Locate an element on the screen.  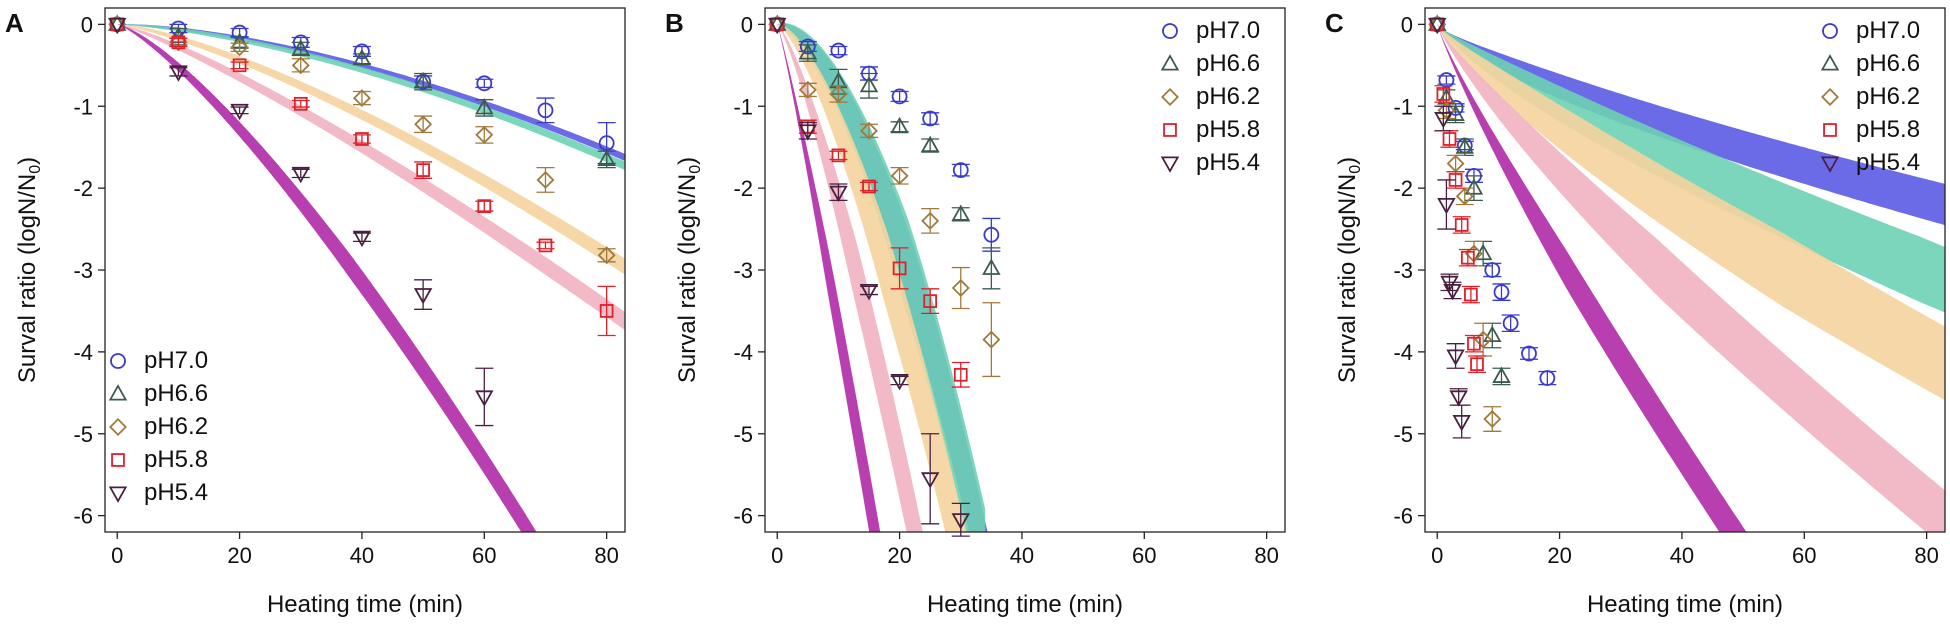
legend-marker-pH7.0 is located at coordinates (1170, 31).